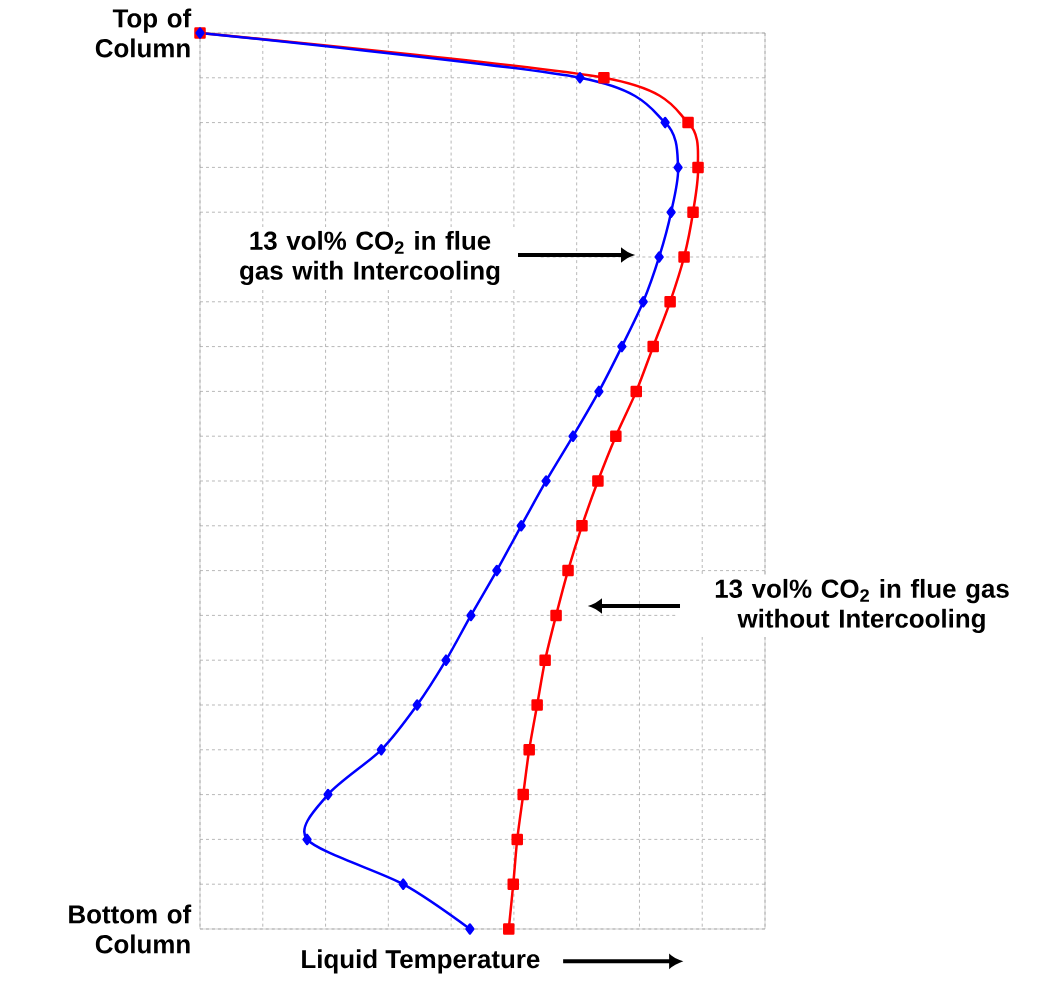  I want to click on y-tick-label: Top of Column, so click(143, 33).